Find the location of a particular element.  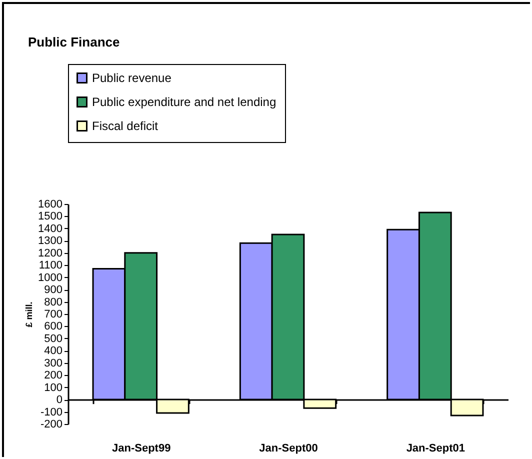

y-tick-label: 500 is located at coordinates (53, 338).